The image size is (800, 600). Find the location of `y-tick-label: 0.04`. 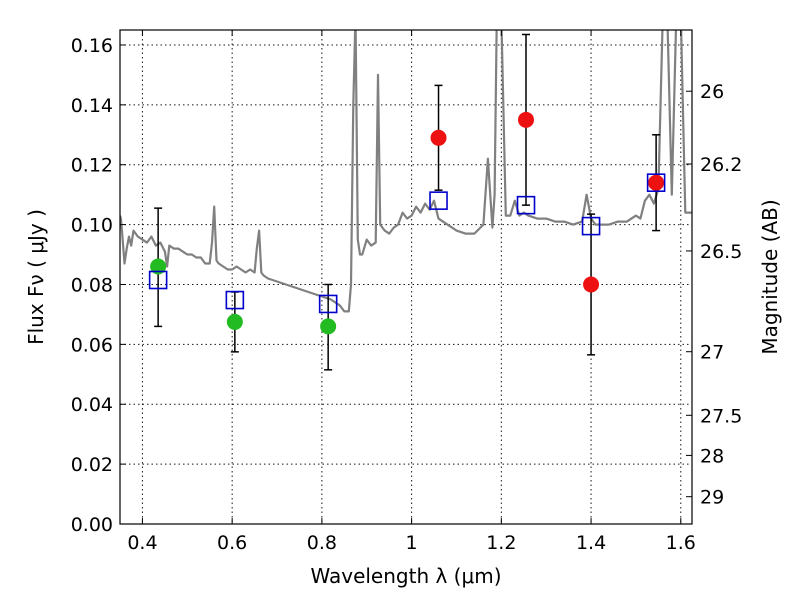

y-tick-label: 0.04 is located at coordinates (92, 405).